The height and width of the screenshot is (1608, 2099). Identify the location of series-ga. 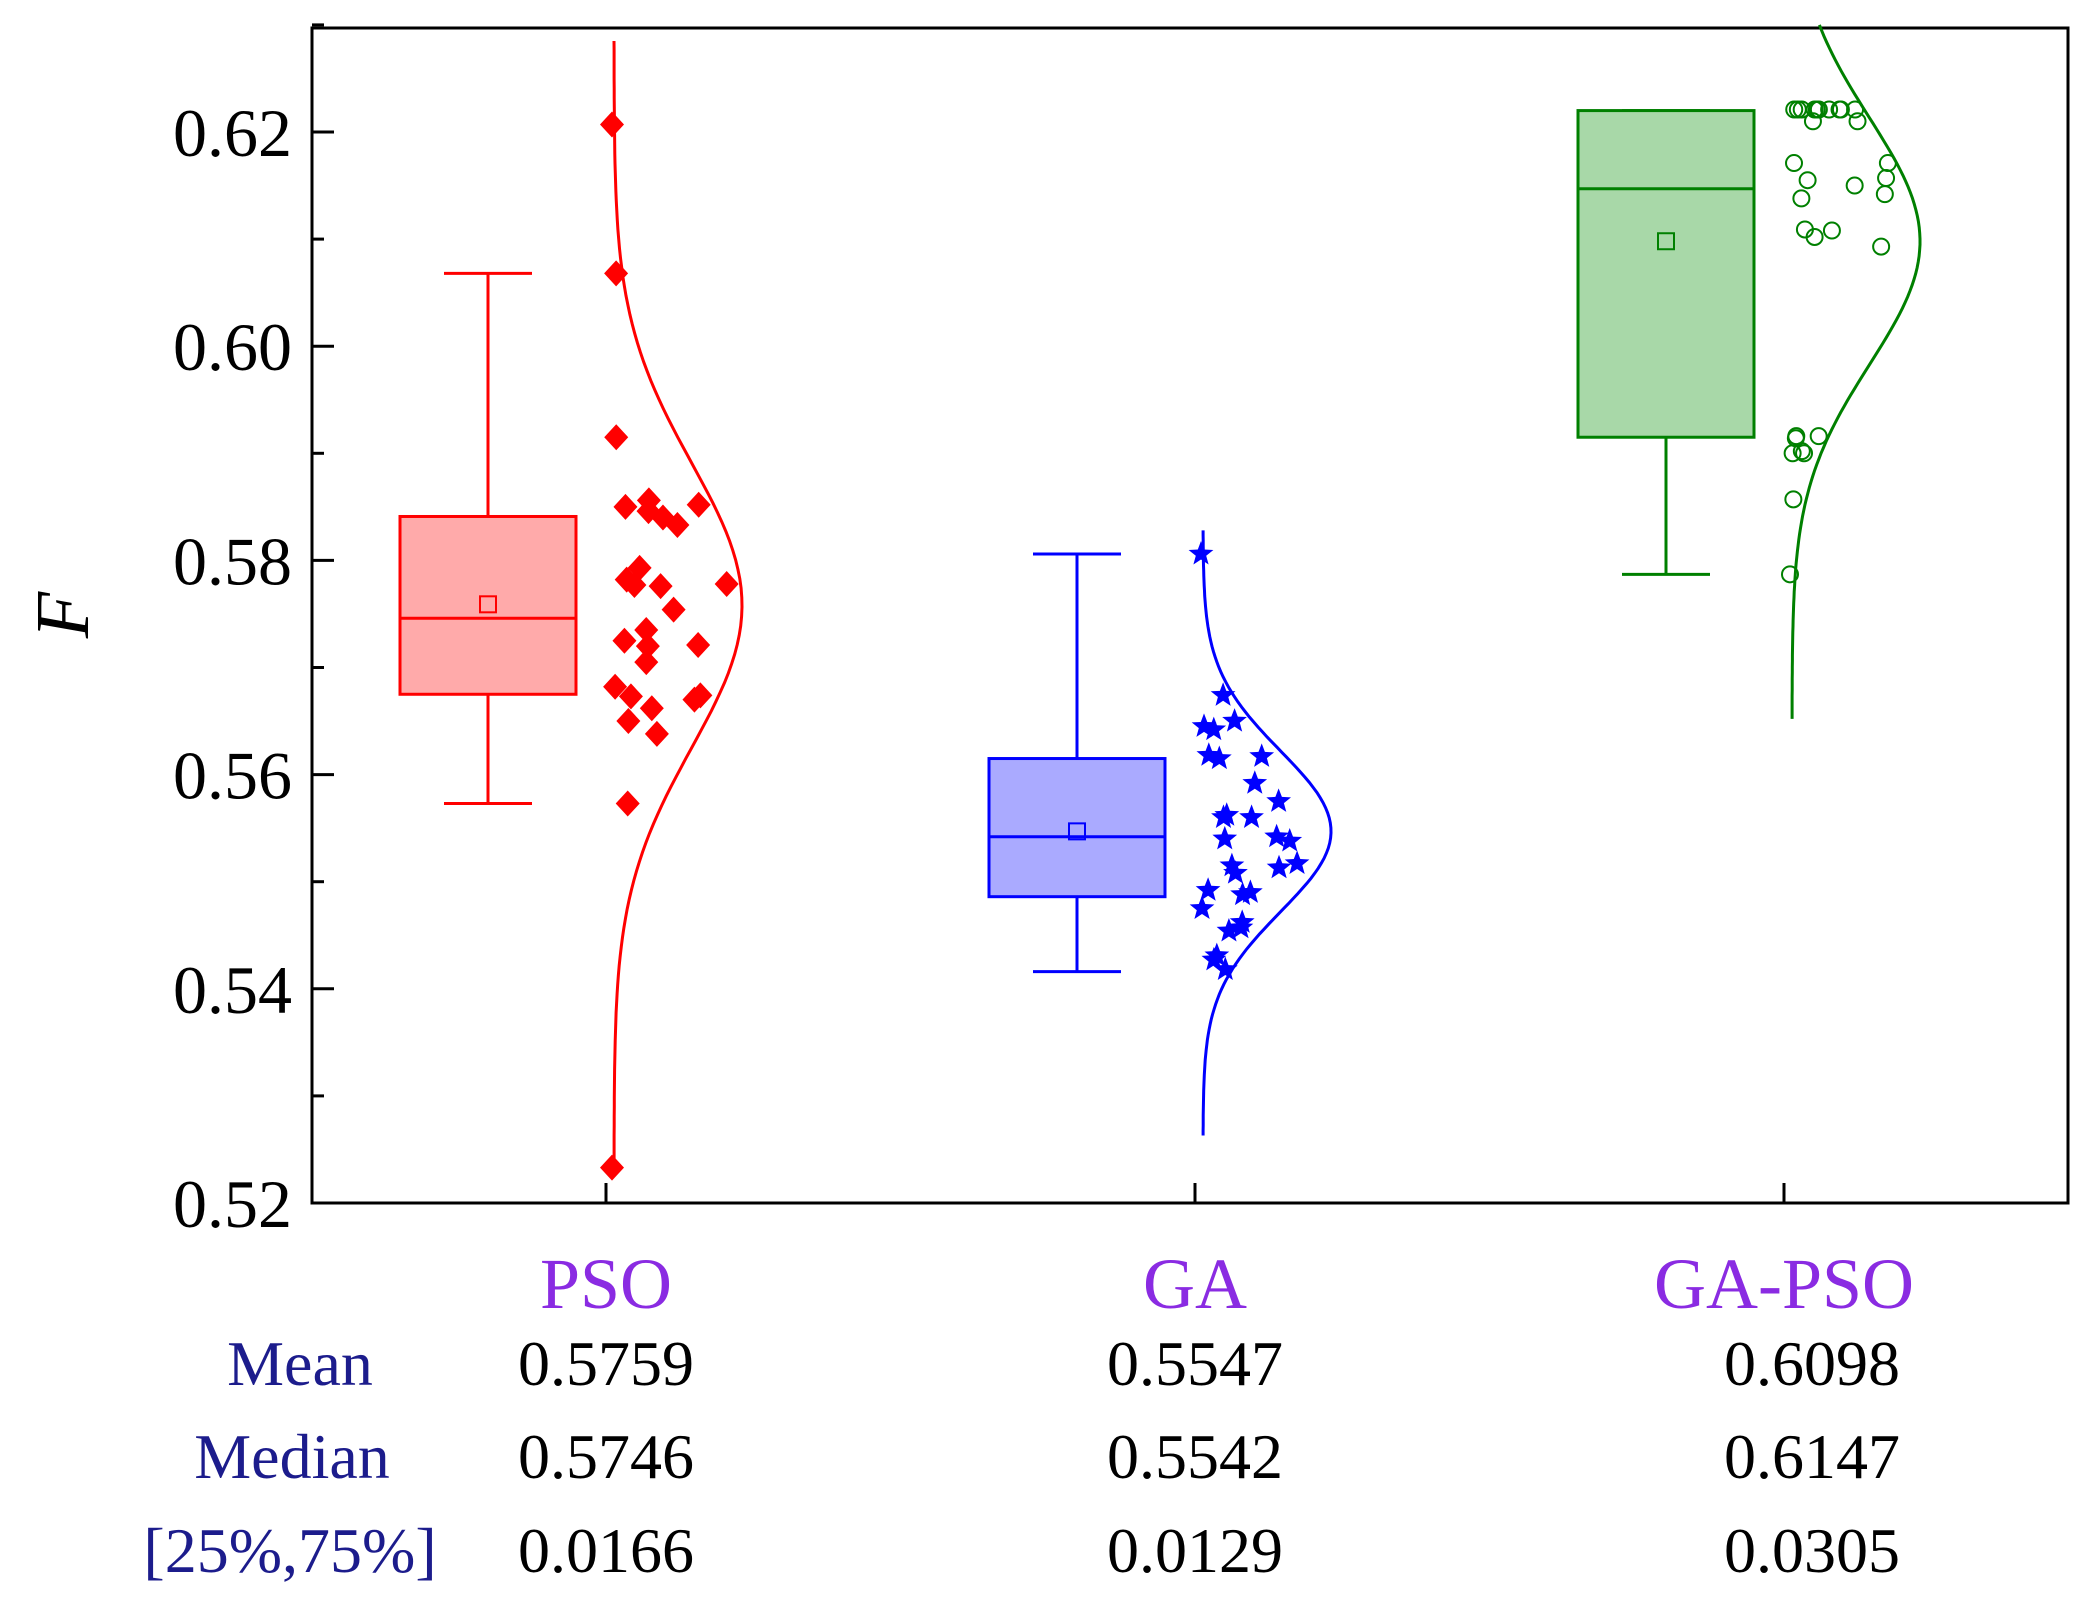
(1160, 833).